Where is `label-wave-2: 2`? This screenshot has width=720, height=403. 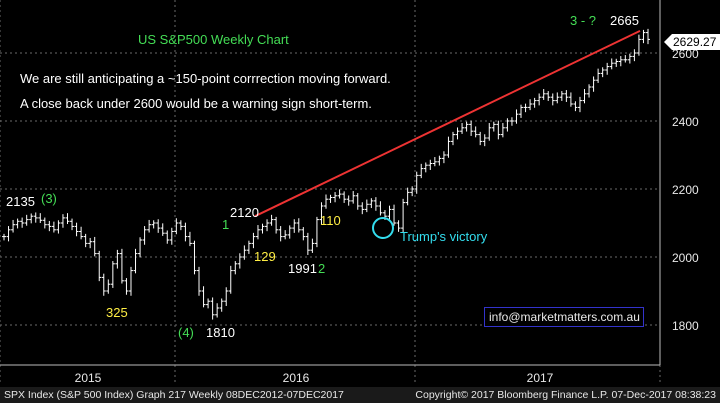 label-wave-2: 2 is located at coordinates (321, 268).